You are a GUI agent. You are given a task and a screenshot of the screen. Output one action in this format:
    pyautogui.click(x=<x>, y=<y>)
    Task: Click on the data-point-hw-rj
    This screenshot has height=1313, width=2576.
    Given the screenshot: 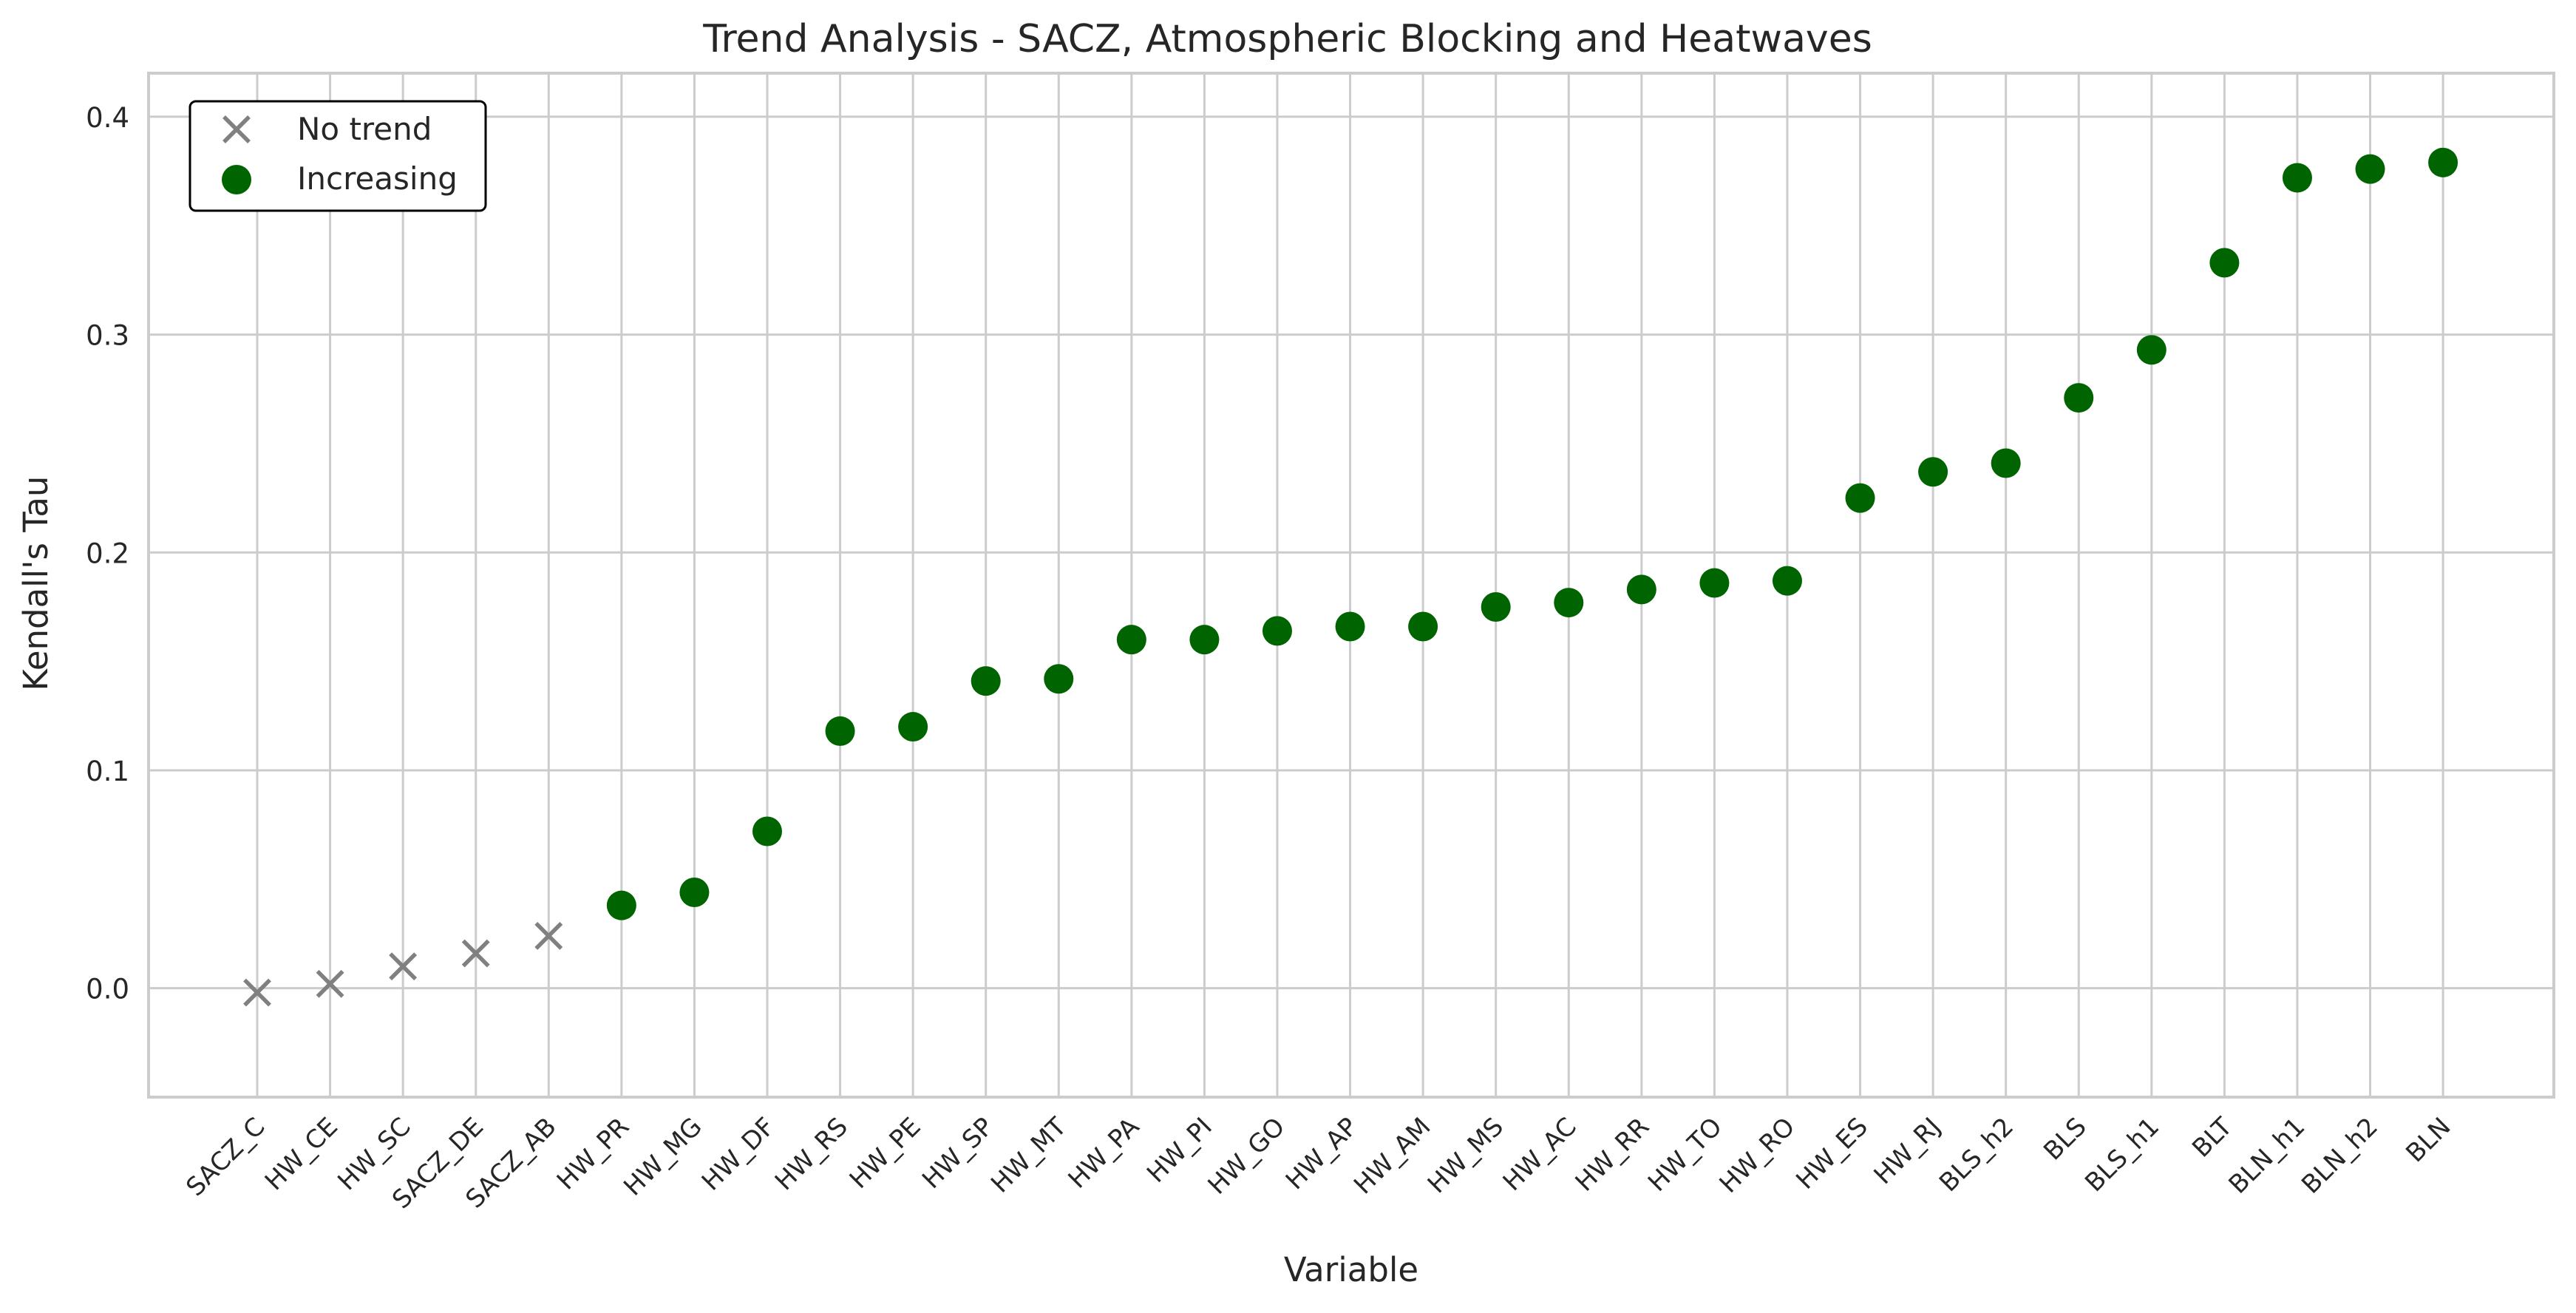 What is the action you would take?
    pyautogui.click(x=1933, y=472)
    